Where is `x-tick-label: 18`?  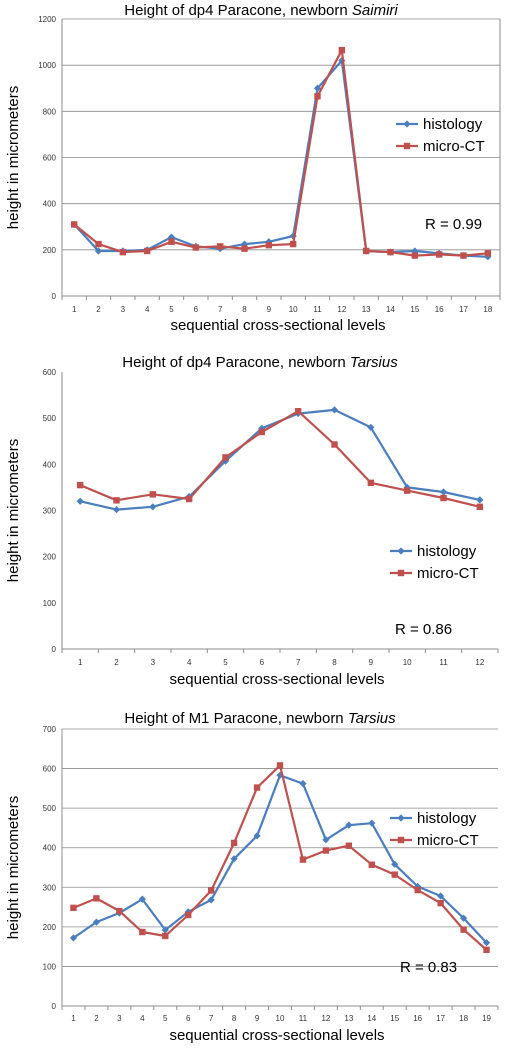
x-tick-label: 18 is located at coordinates (487, 309).